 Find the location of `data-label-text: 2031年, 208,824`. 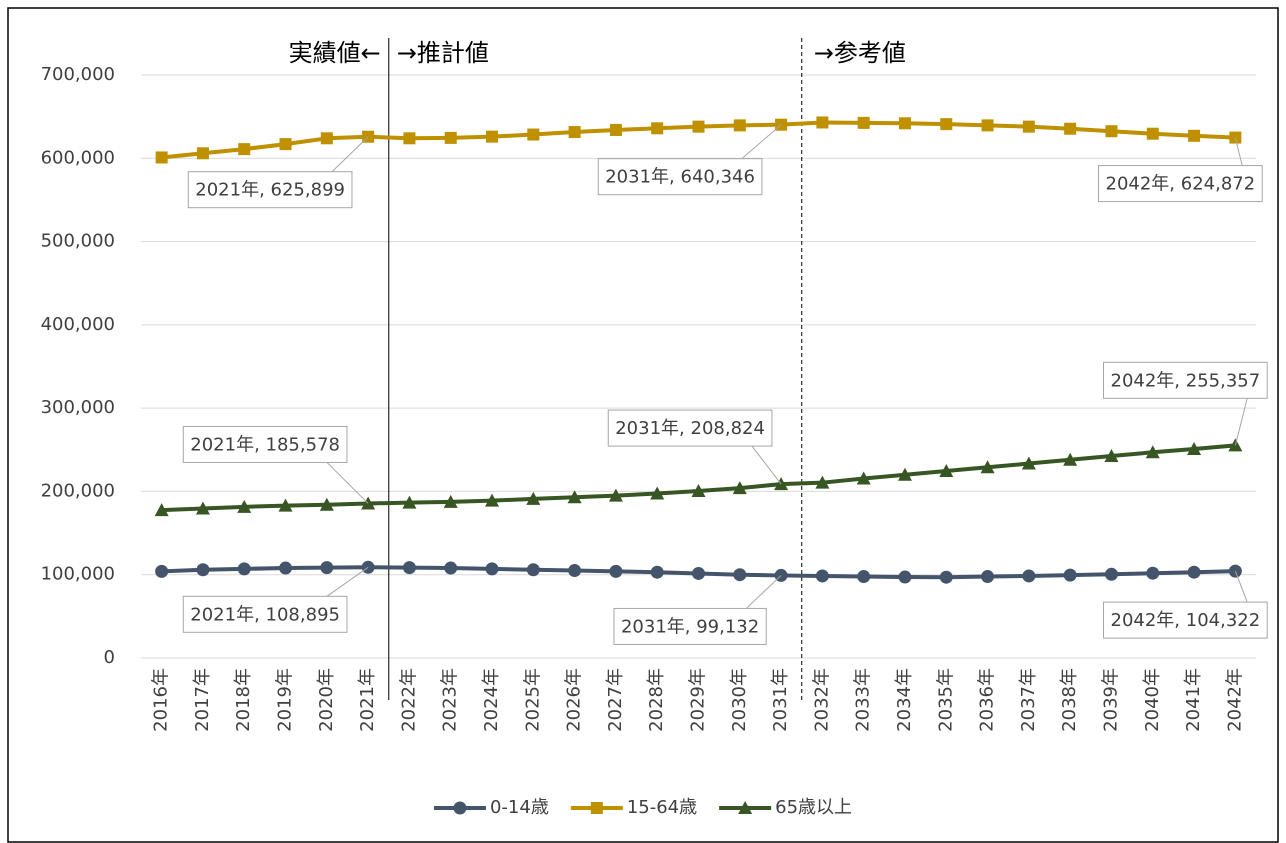

data-label-text: 2031年, 208,824 is located at coordinates (690, 428).